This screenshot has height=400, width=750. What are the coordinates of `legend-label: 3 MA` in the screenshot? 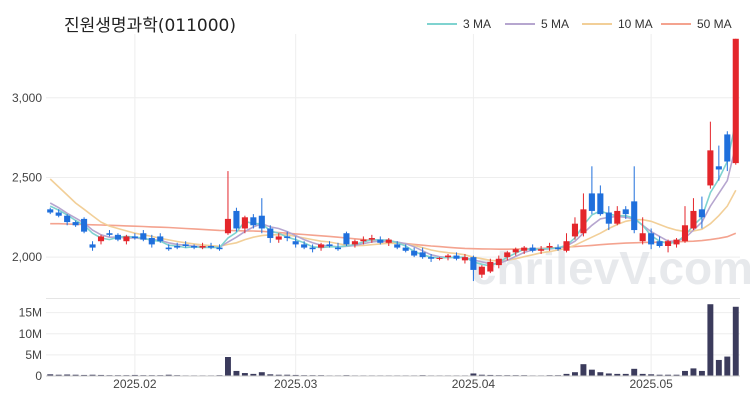 It's located at (477, 24).